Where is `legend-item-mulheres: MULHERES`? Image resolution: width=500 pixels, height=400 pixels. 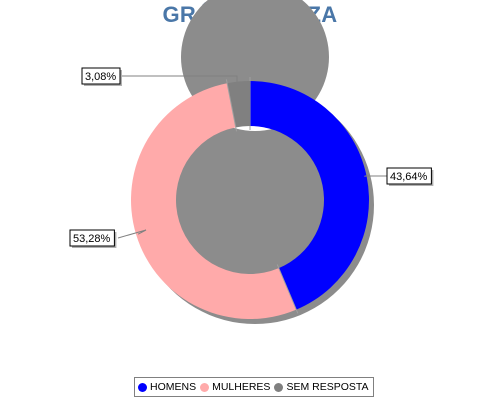 legend-item-mulheres: MULHERES is located at coordinates (235, 387).